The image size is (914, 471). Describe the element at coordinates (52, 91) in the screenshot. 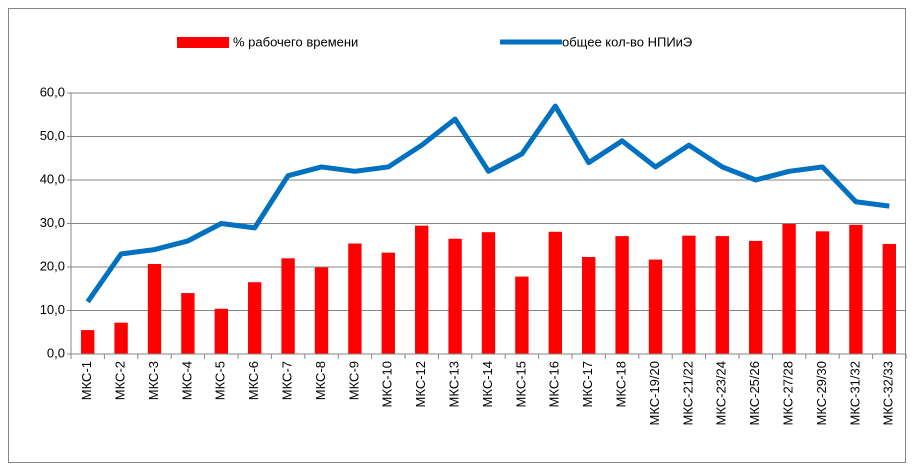

I see `y-tick-label: 60,0` at that location.